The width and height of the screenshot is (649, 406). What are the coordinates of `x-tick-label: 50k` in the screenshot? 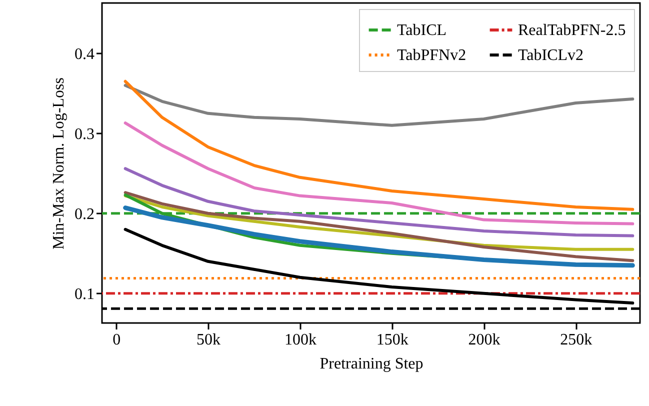 It's located at (208, 340).